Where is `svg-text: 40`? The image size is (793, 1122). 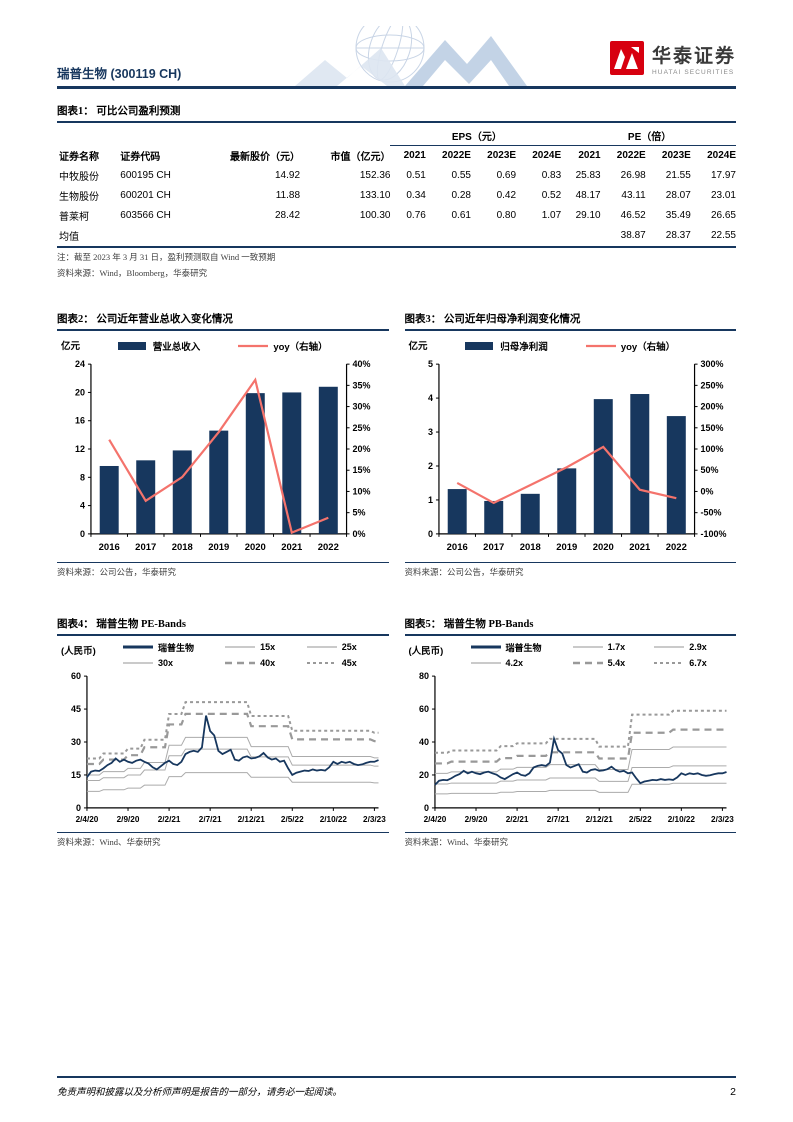 svg-text: 40 is located at coordinates (423, 742).